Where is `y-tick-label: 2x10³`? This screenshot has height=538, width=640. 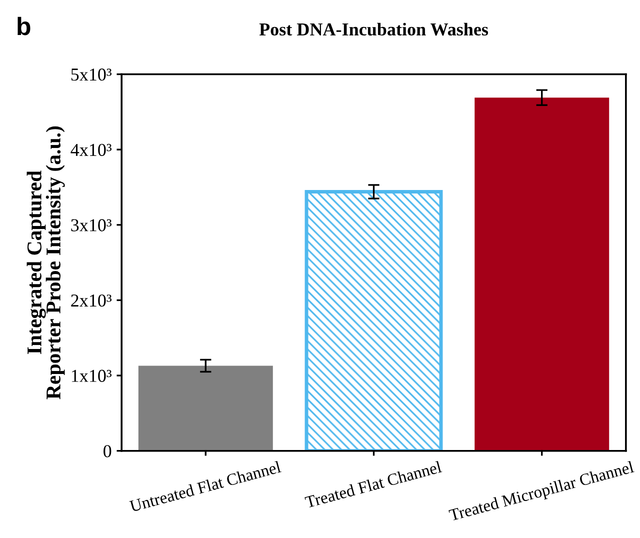 y-tick-label: 2x10³ is located at coordinates (91, 300).